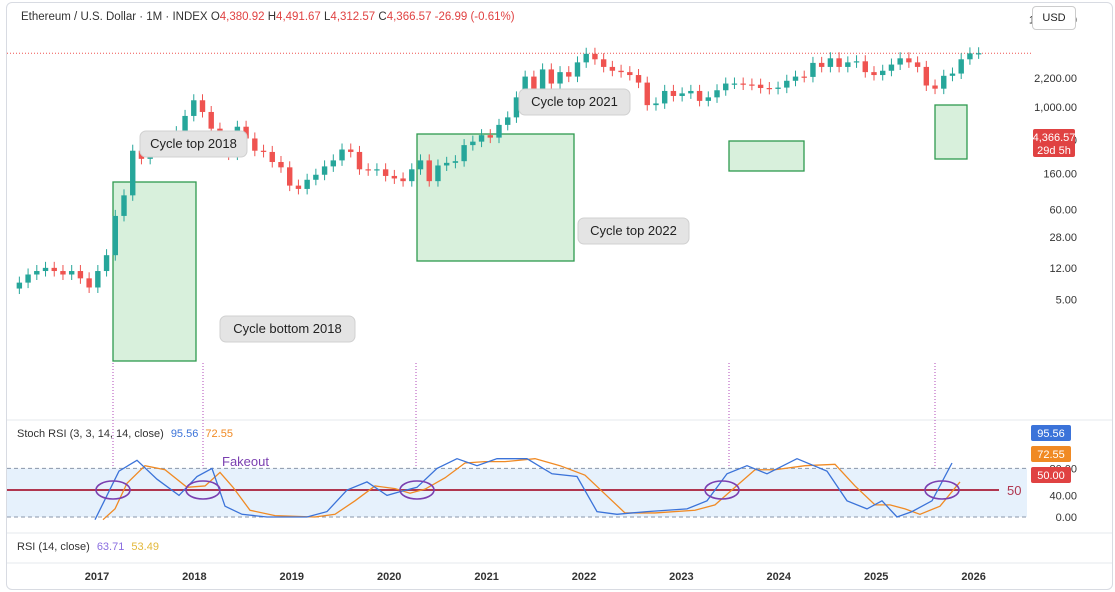 This screenshot has height=592, width=1115. I want to click on stoch-rsi-k: 95.56, so click(184, 434).